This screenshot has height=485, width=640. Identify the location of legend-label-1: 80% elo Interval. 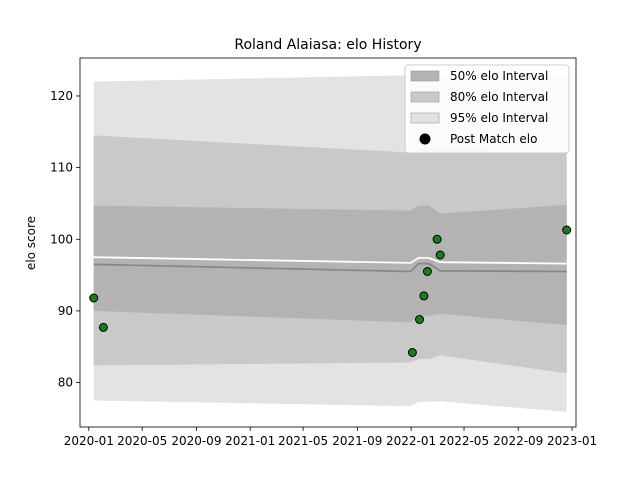
(499, 97).